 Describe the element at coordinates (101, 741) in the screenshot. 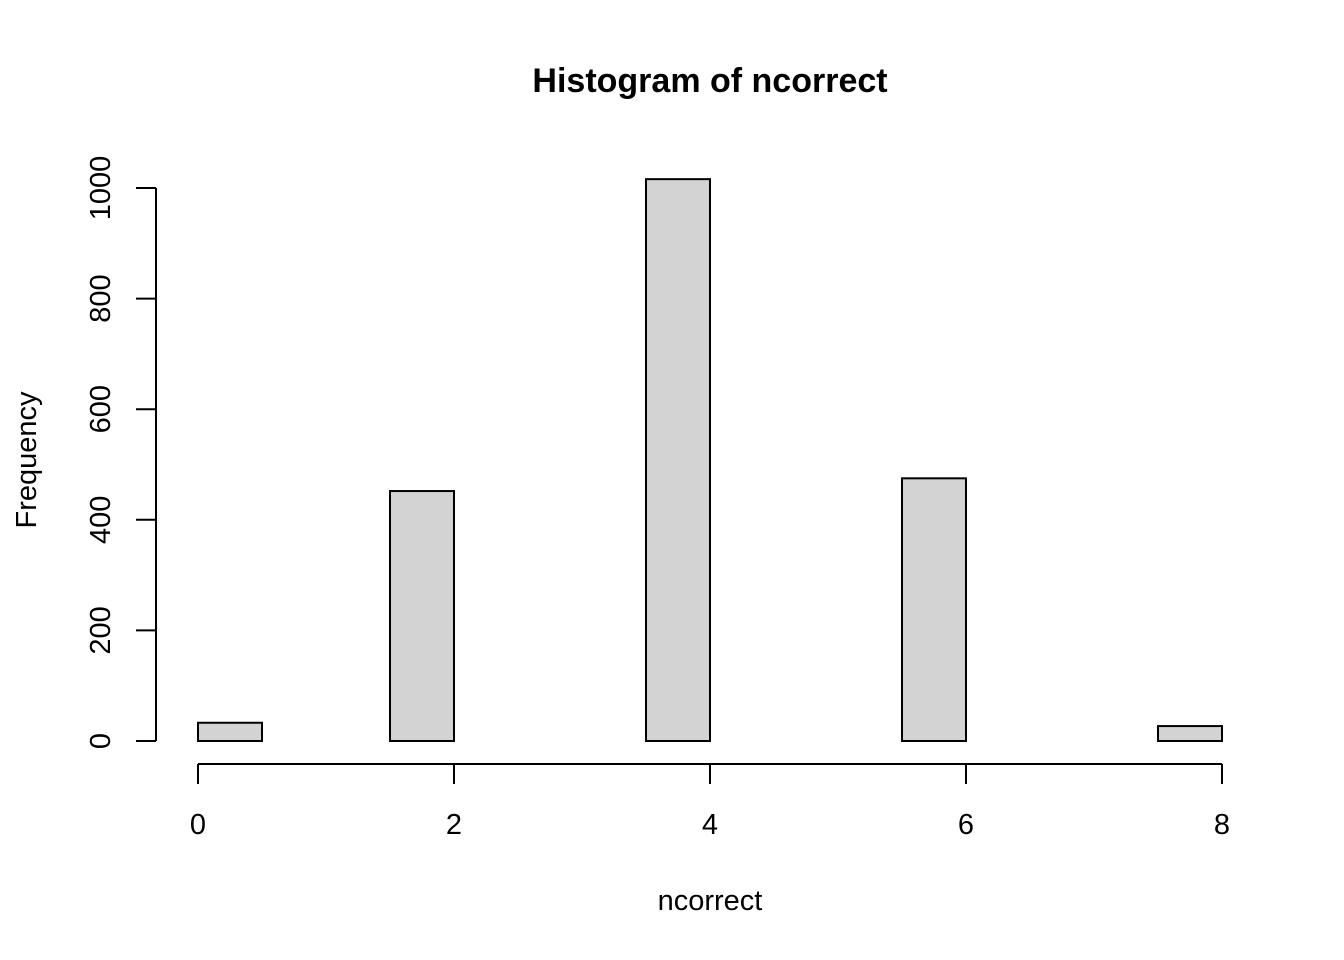

I see `y-tick-label-0: 0` at that location.